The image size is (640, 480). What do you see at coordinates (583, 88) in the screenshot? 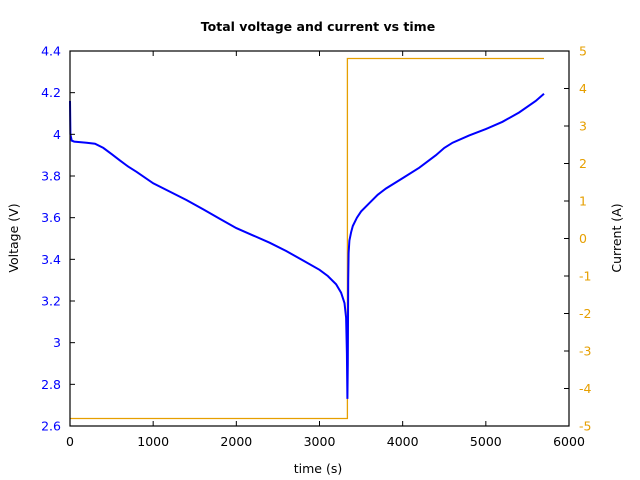
I see `y2-tick-label: 4` at bounding box center [583, 88].